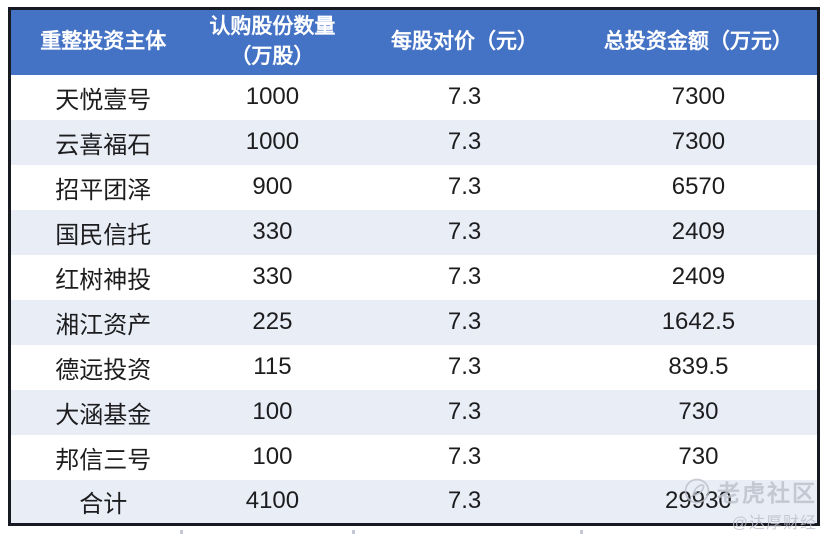 This screenshot has width=828, height=534. Describe the element at coordinates (103, 190) in the screenshot. I see `table-cell-col1: 招平团泽` at that location.